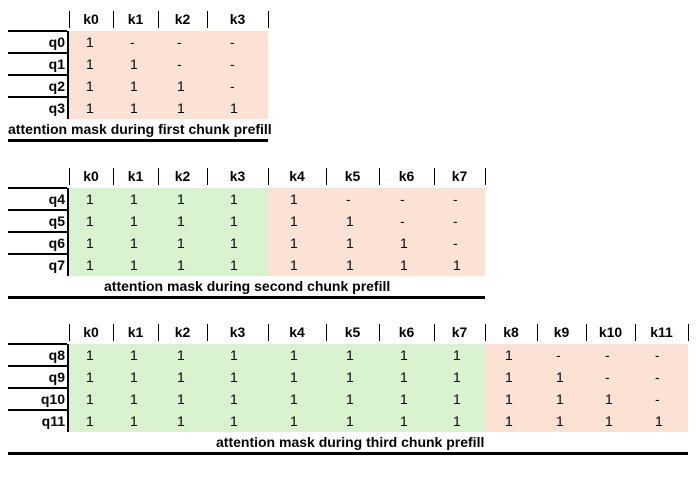  Describe the element at coordinates (56, 64) in the screenshot. I see `row-label-q1: q1` at that location.